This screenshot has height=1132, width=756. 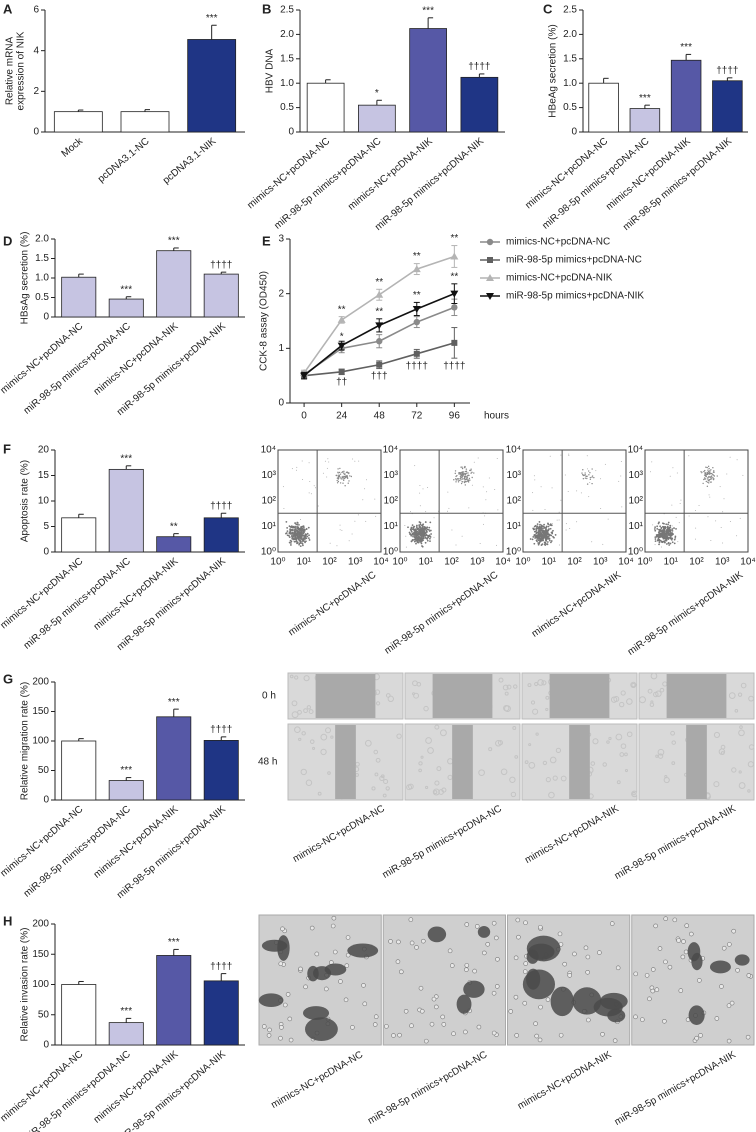 What do you see at coordinates (40, 711) in the screenshot?
I see `y-tick-label: 150` at bounding box center [40, 711].